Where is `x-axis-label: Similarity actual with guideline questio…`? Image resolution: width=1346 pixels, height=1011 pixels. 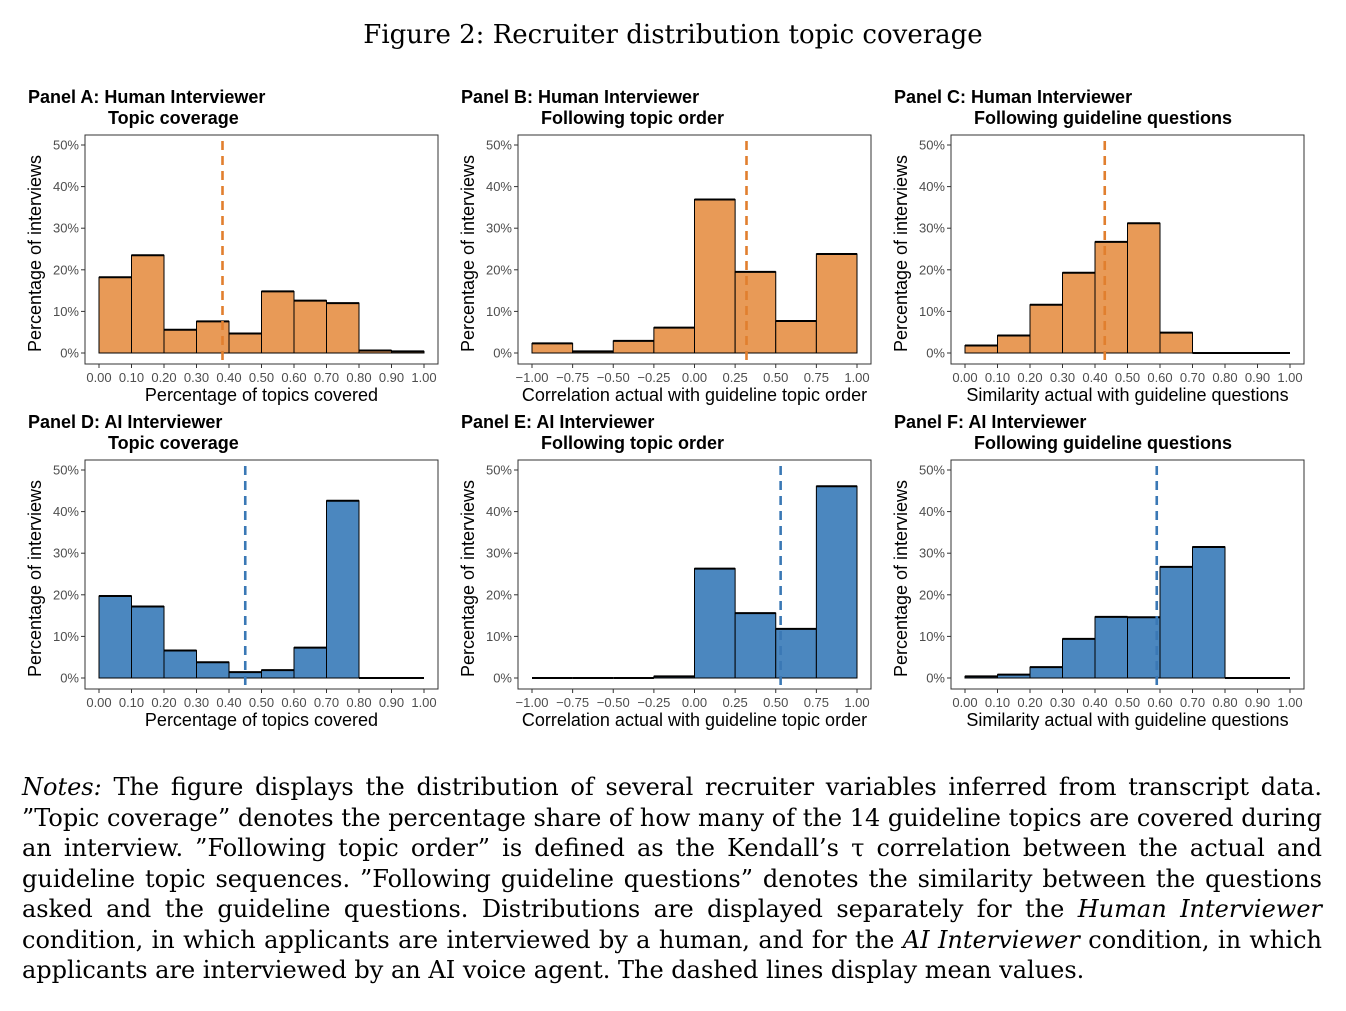
x-axis-label: Similarity actual with guideline questio… is located at coordinates (1127, 720).